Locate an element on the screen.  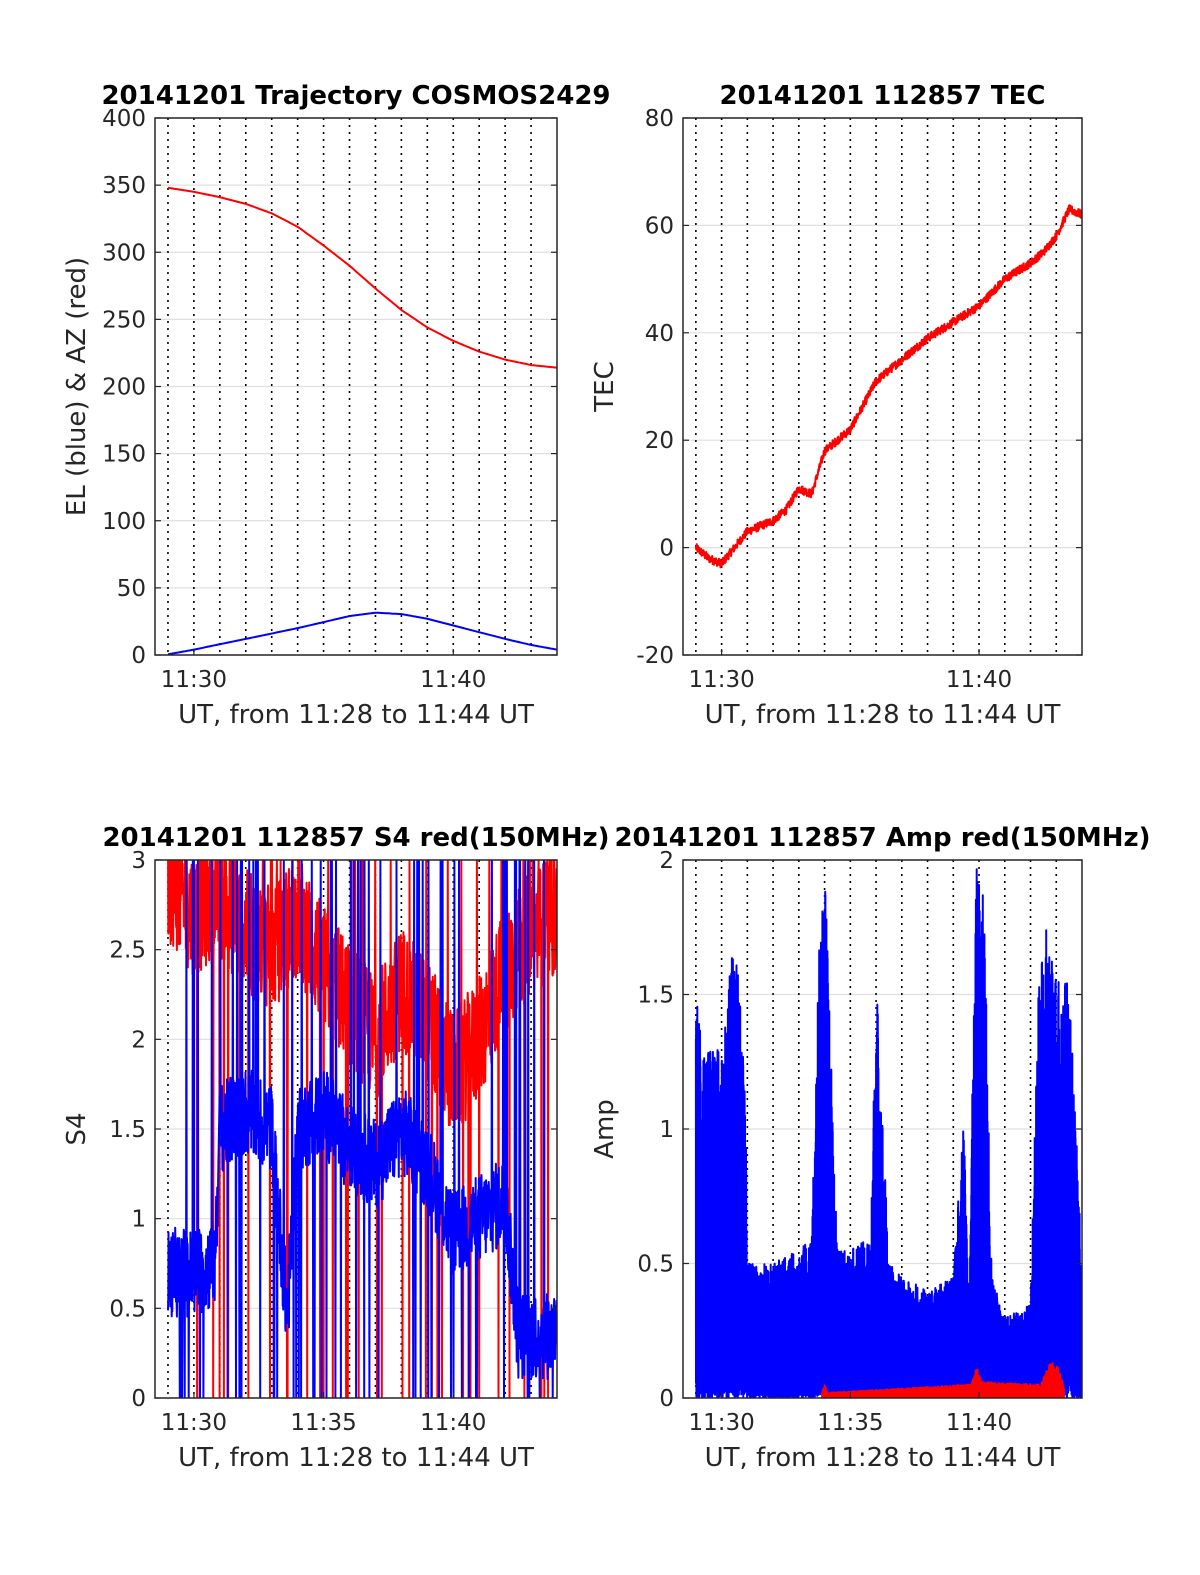
y-axis-label: S4 is located at coordinates (77, 1128).